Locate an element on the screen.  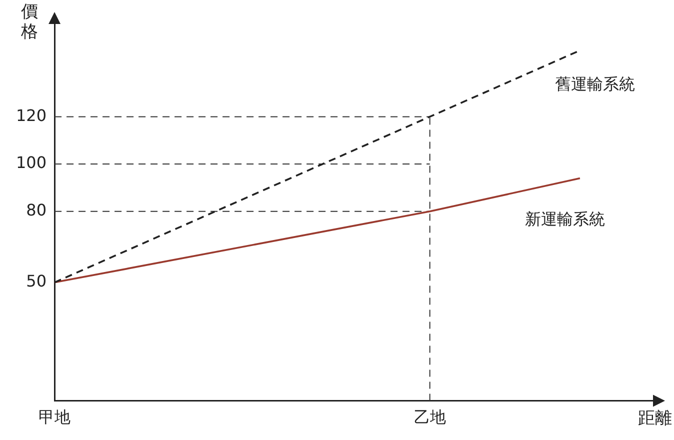
y-axis-title: 價格 is located at coordinates (29, 22).